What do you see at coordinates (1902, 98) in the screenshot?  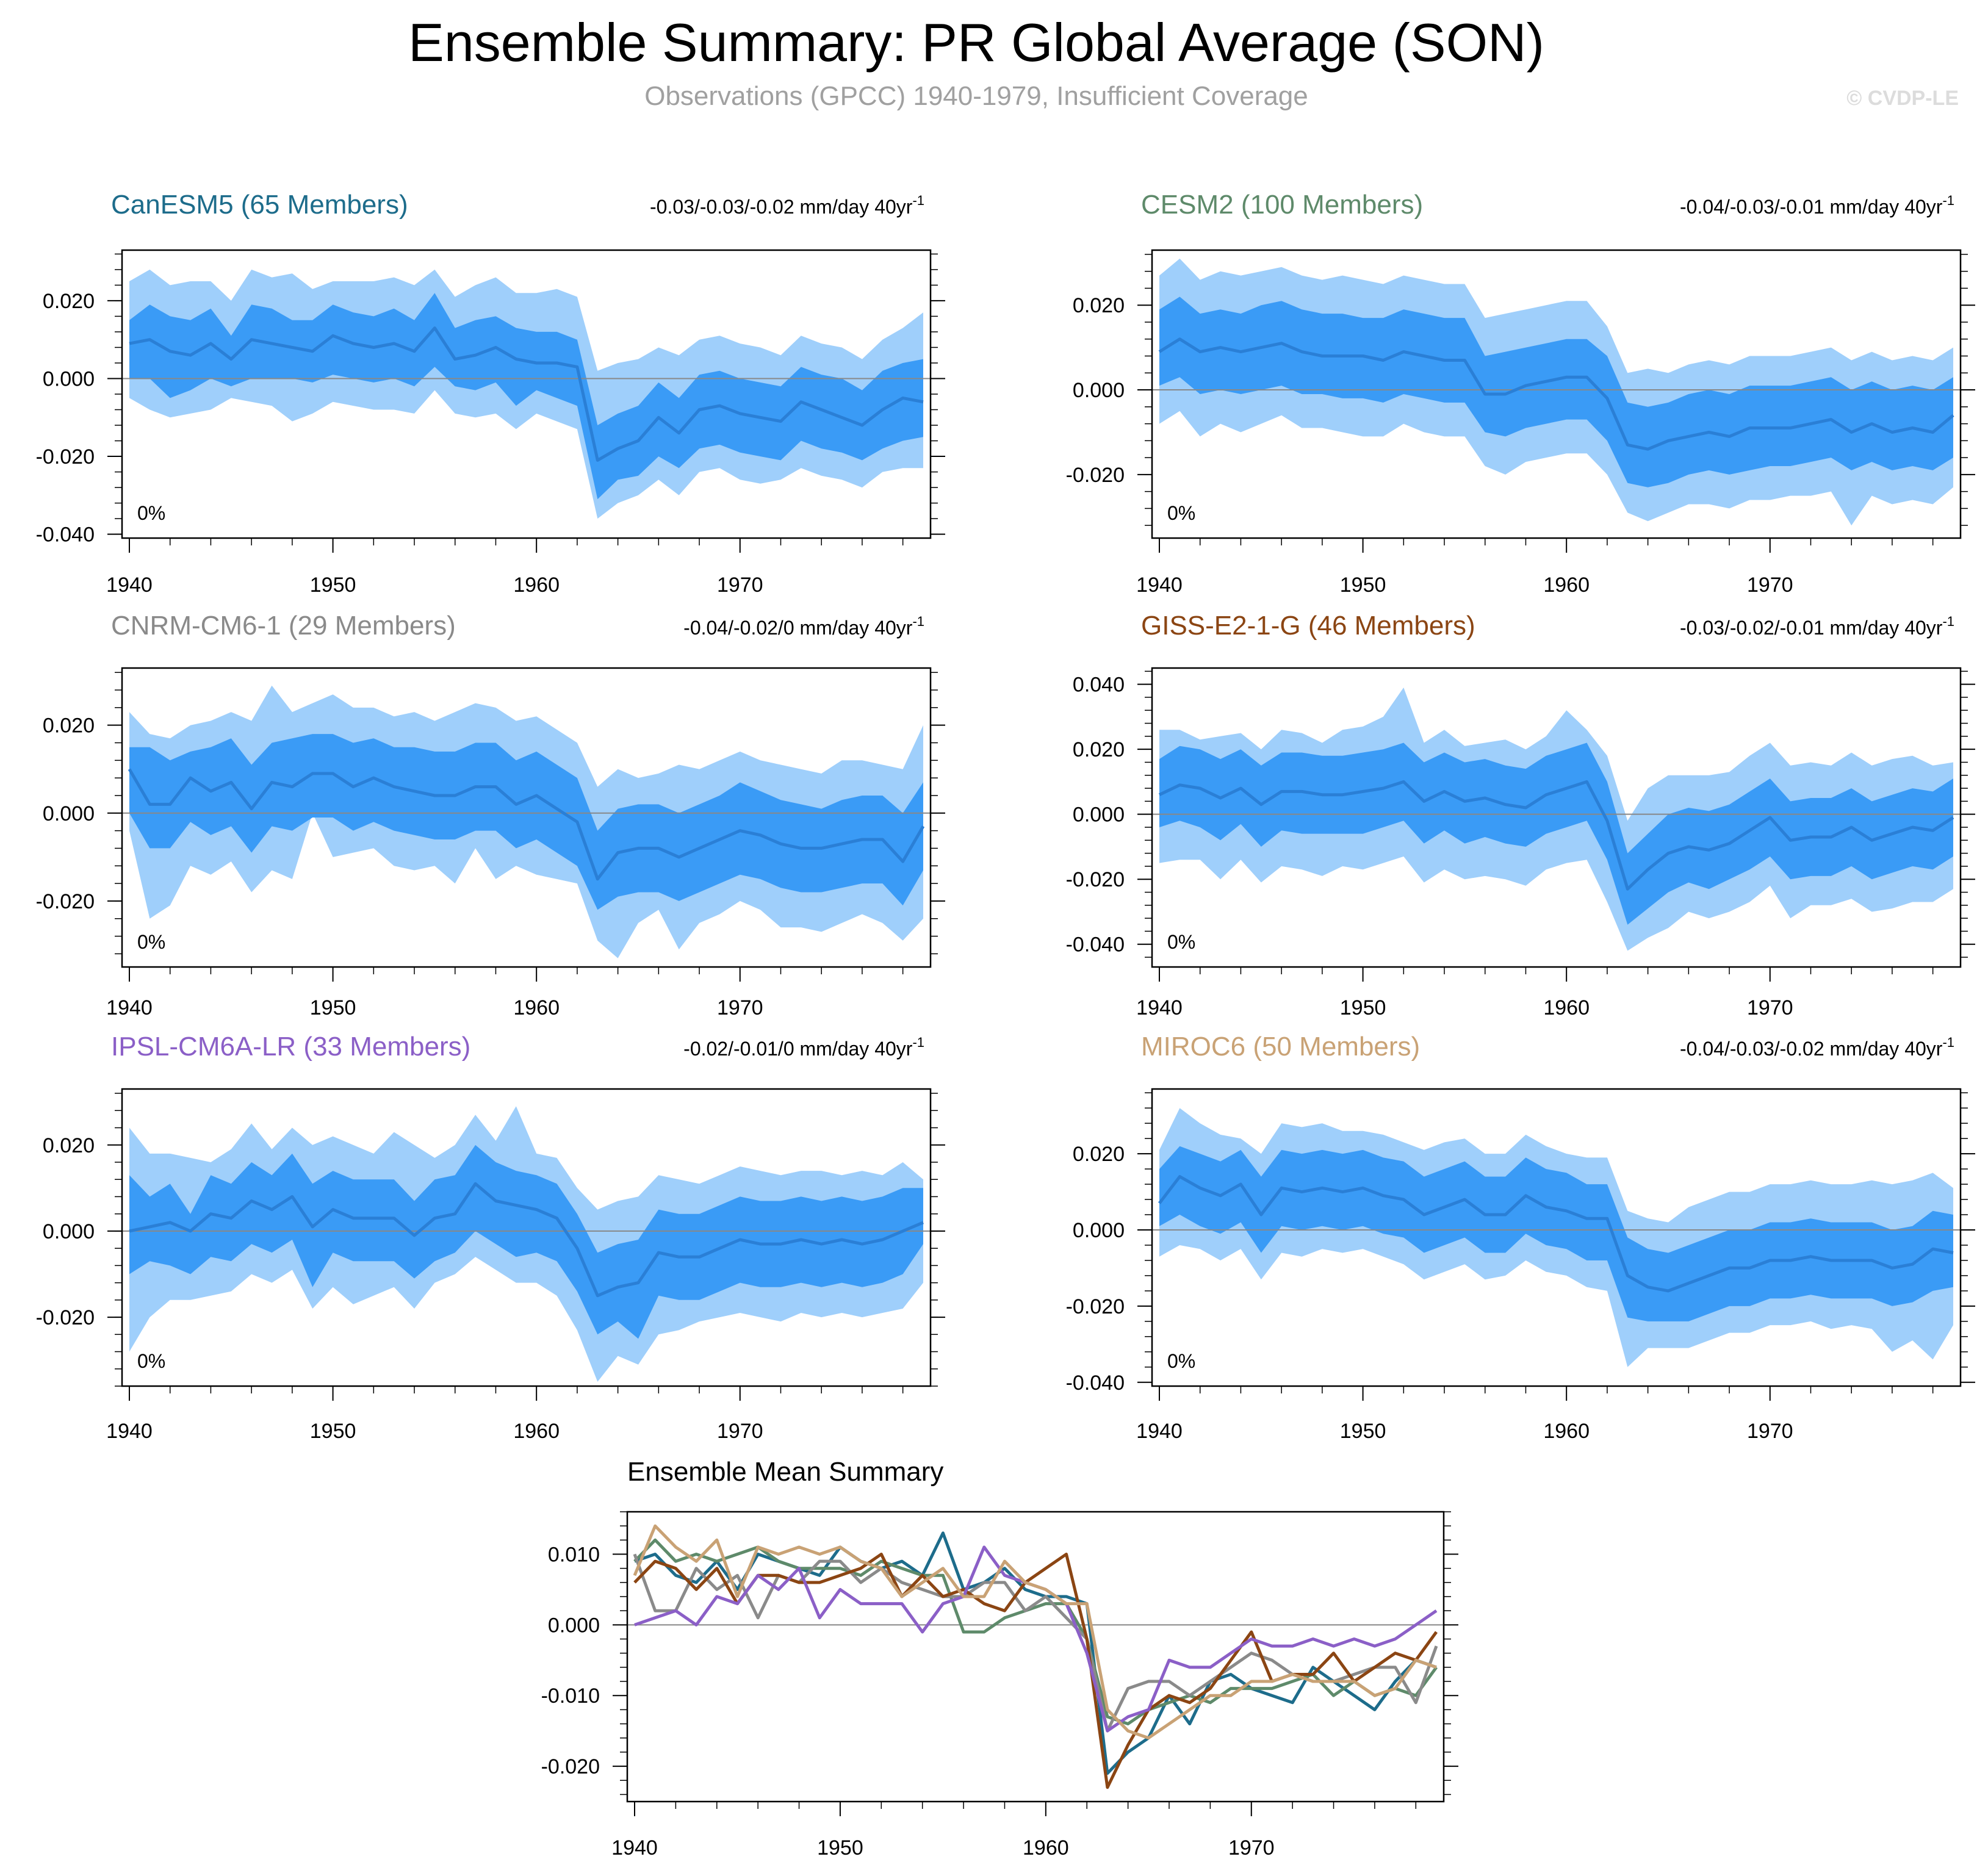 I see `copyright-label: © CVDP-LE` at bounding box center [1902, 98].